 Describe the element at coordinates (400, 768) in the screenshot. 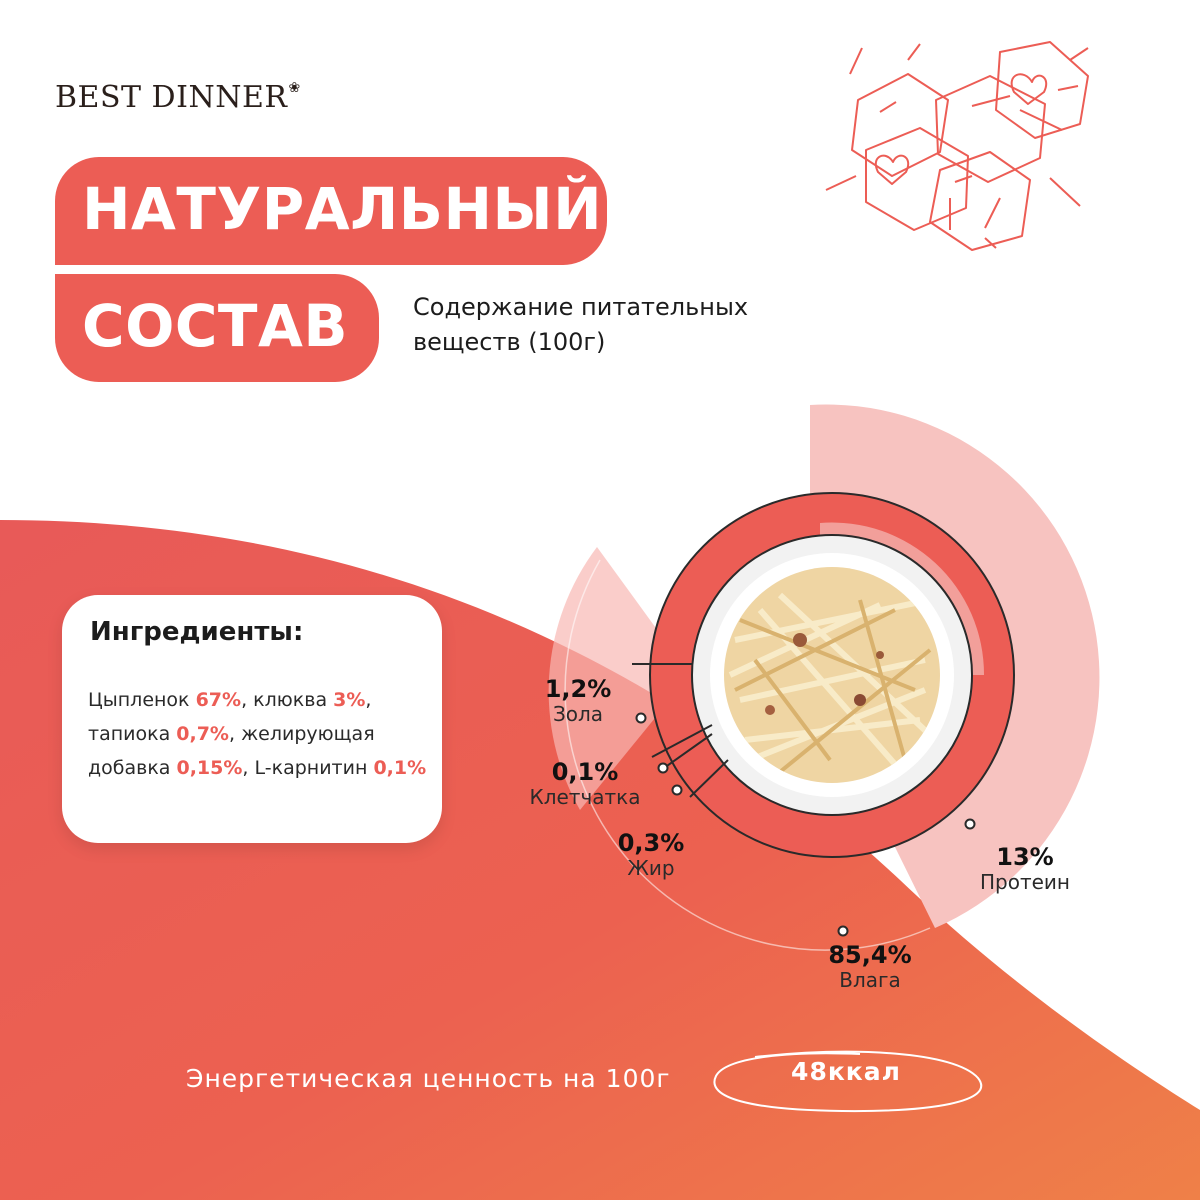

I see `ingredient-percent: 0,1%` at that location.